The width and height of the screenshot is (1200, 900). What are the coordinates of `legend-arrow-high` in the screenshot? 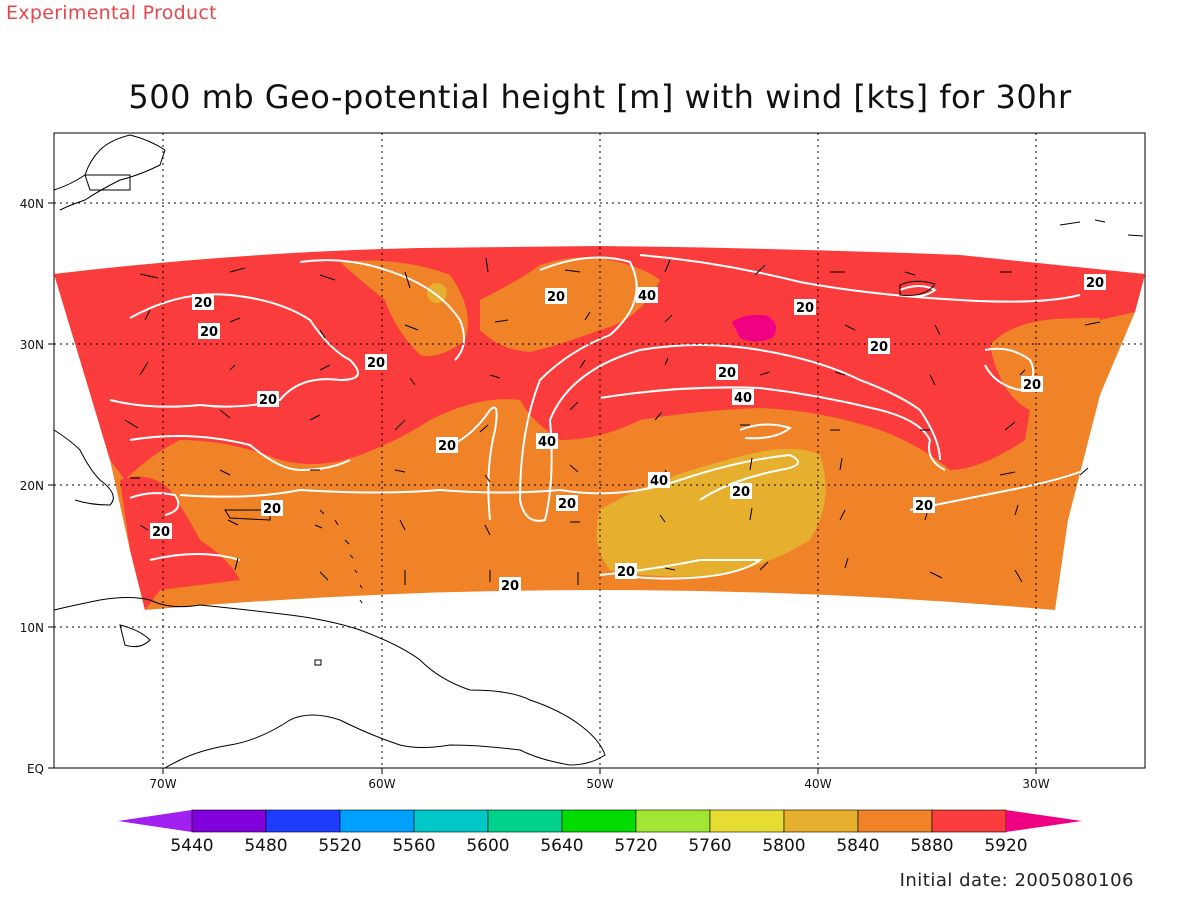 It's located at (1044, 821).